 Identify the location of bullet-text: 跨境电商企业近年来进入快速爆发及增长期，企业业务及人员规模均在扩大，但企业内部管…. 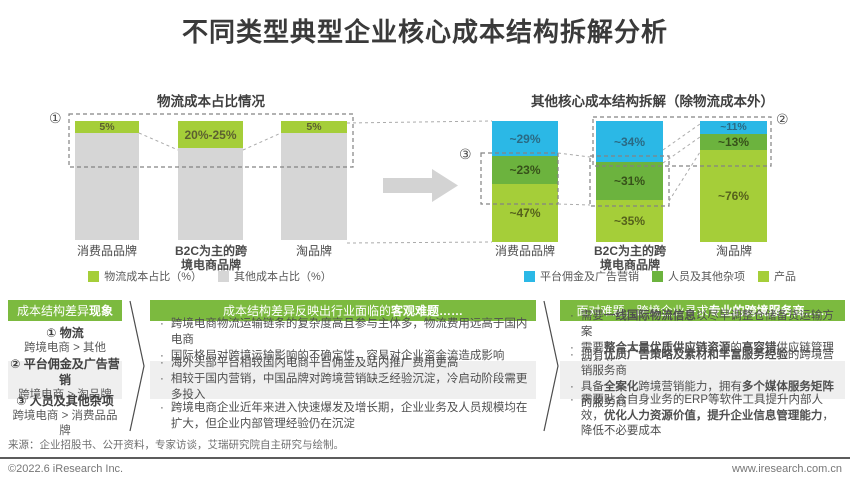
(349, 415).